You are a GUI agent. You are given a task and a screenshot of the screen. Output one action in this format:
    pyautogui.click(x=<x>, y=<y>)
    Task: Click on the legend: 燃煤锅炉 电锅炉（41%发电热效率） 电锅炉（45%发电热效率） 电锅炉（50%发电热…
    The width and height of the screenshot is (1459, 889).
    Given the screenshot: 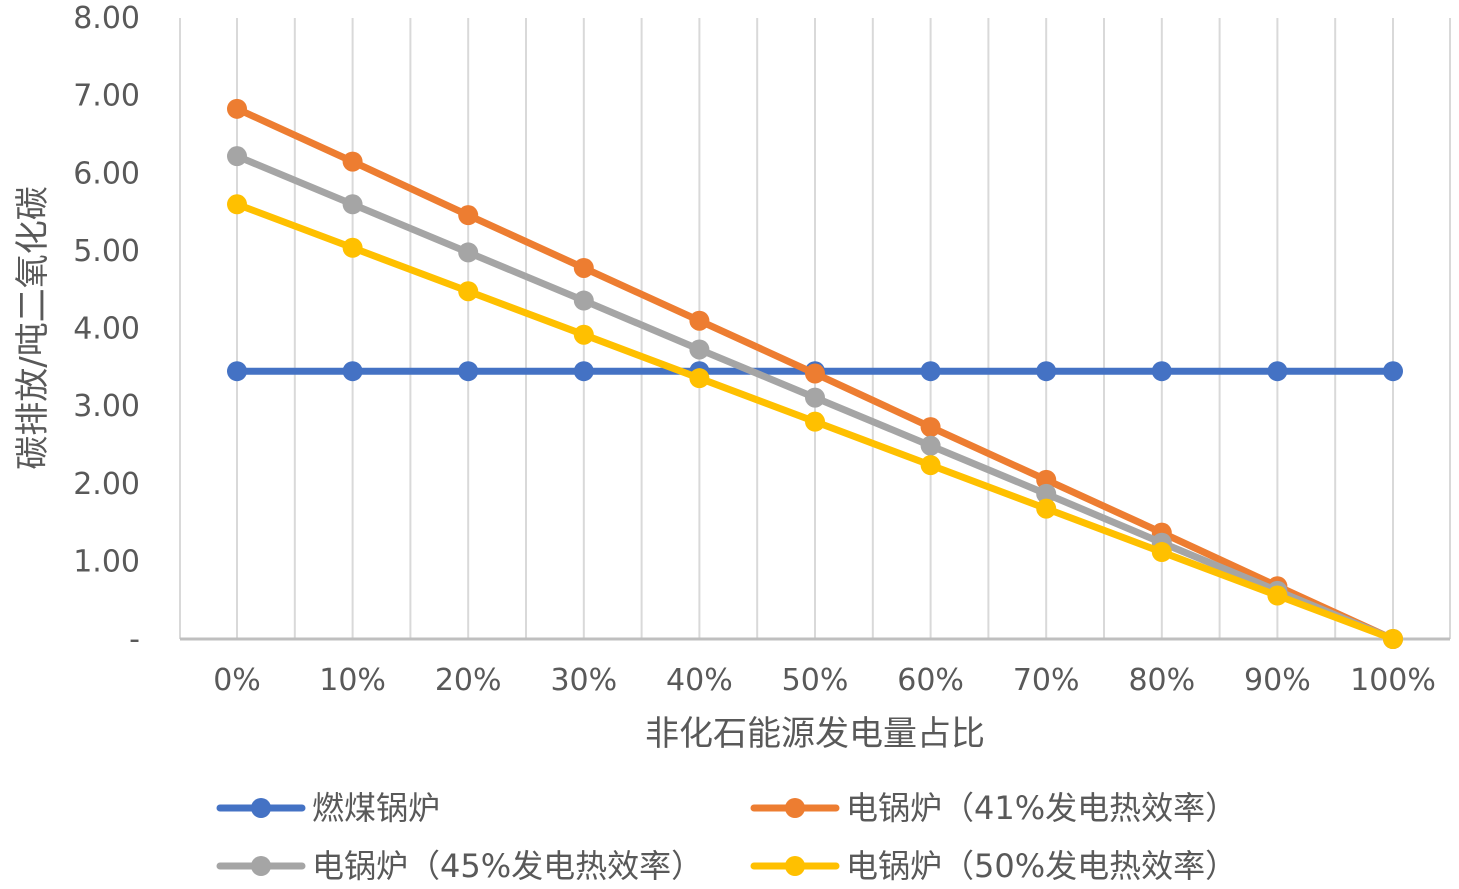 What is the action you would take?
    pyautogui.click(x=726, y=837)
    